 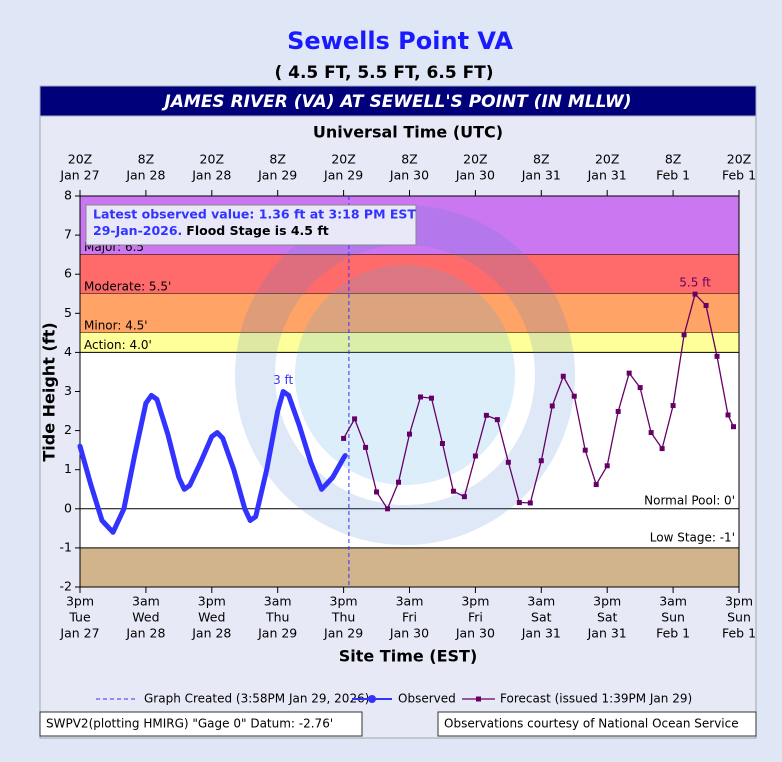 What do you see at coordinates (68, 507) in the screenshot?
I see `y-tick-label: 0` at bounding box center [68, 507].